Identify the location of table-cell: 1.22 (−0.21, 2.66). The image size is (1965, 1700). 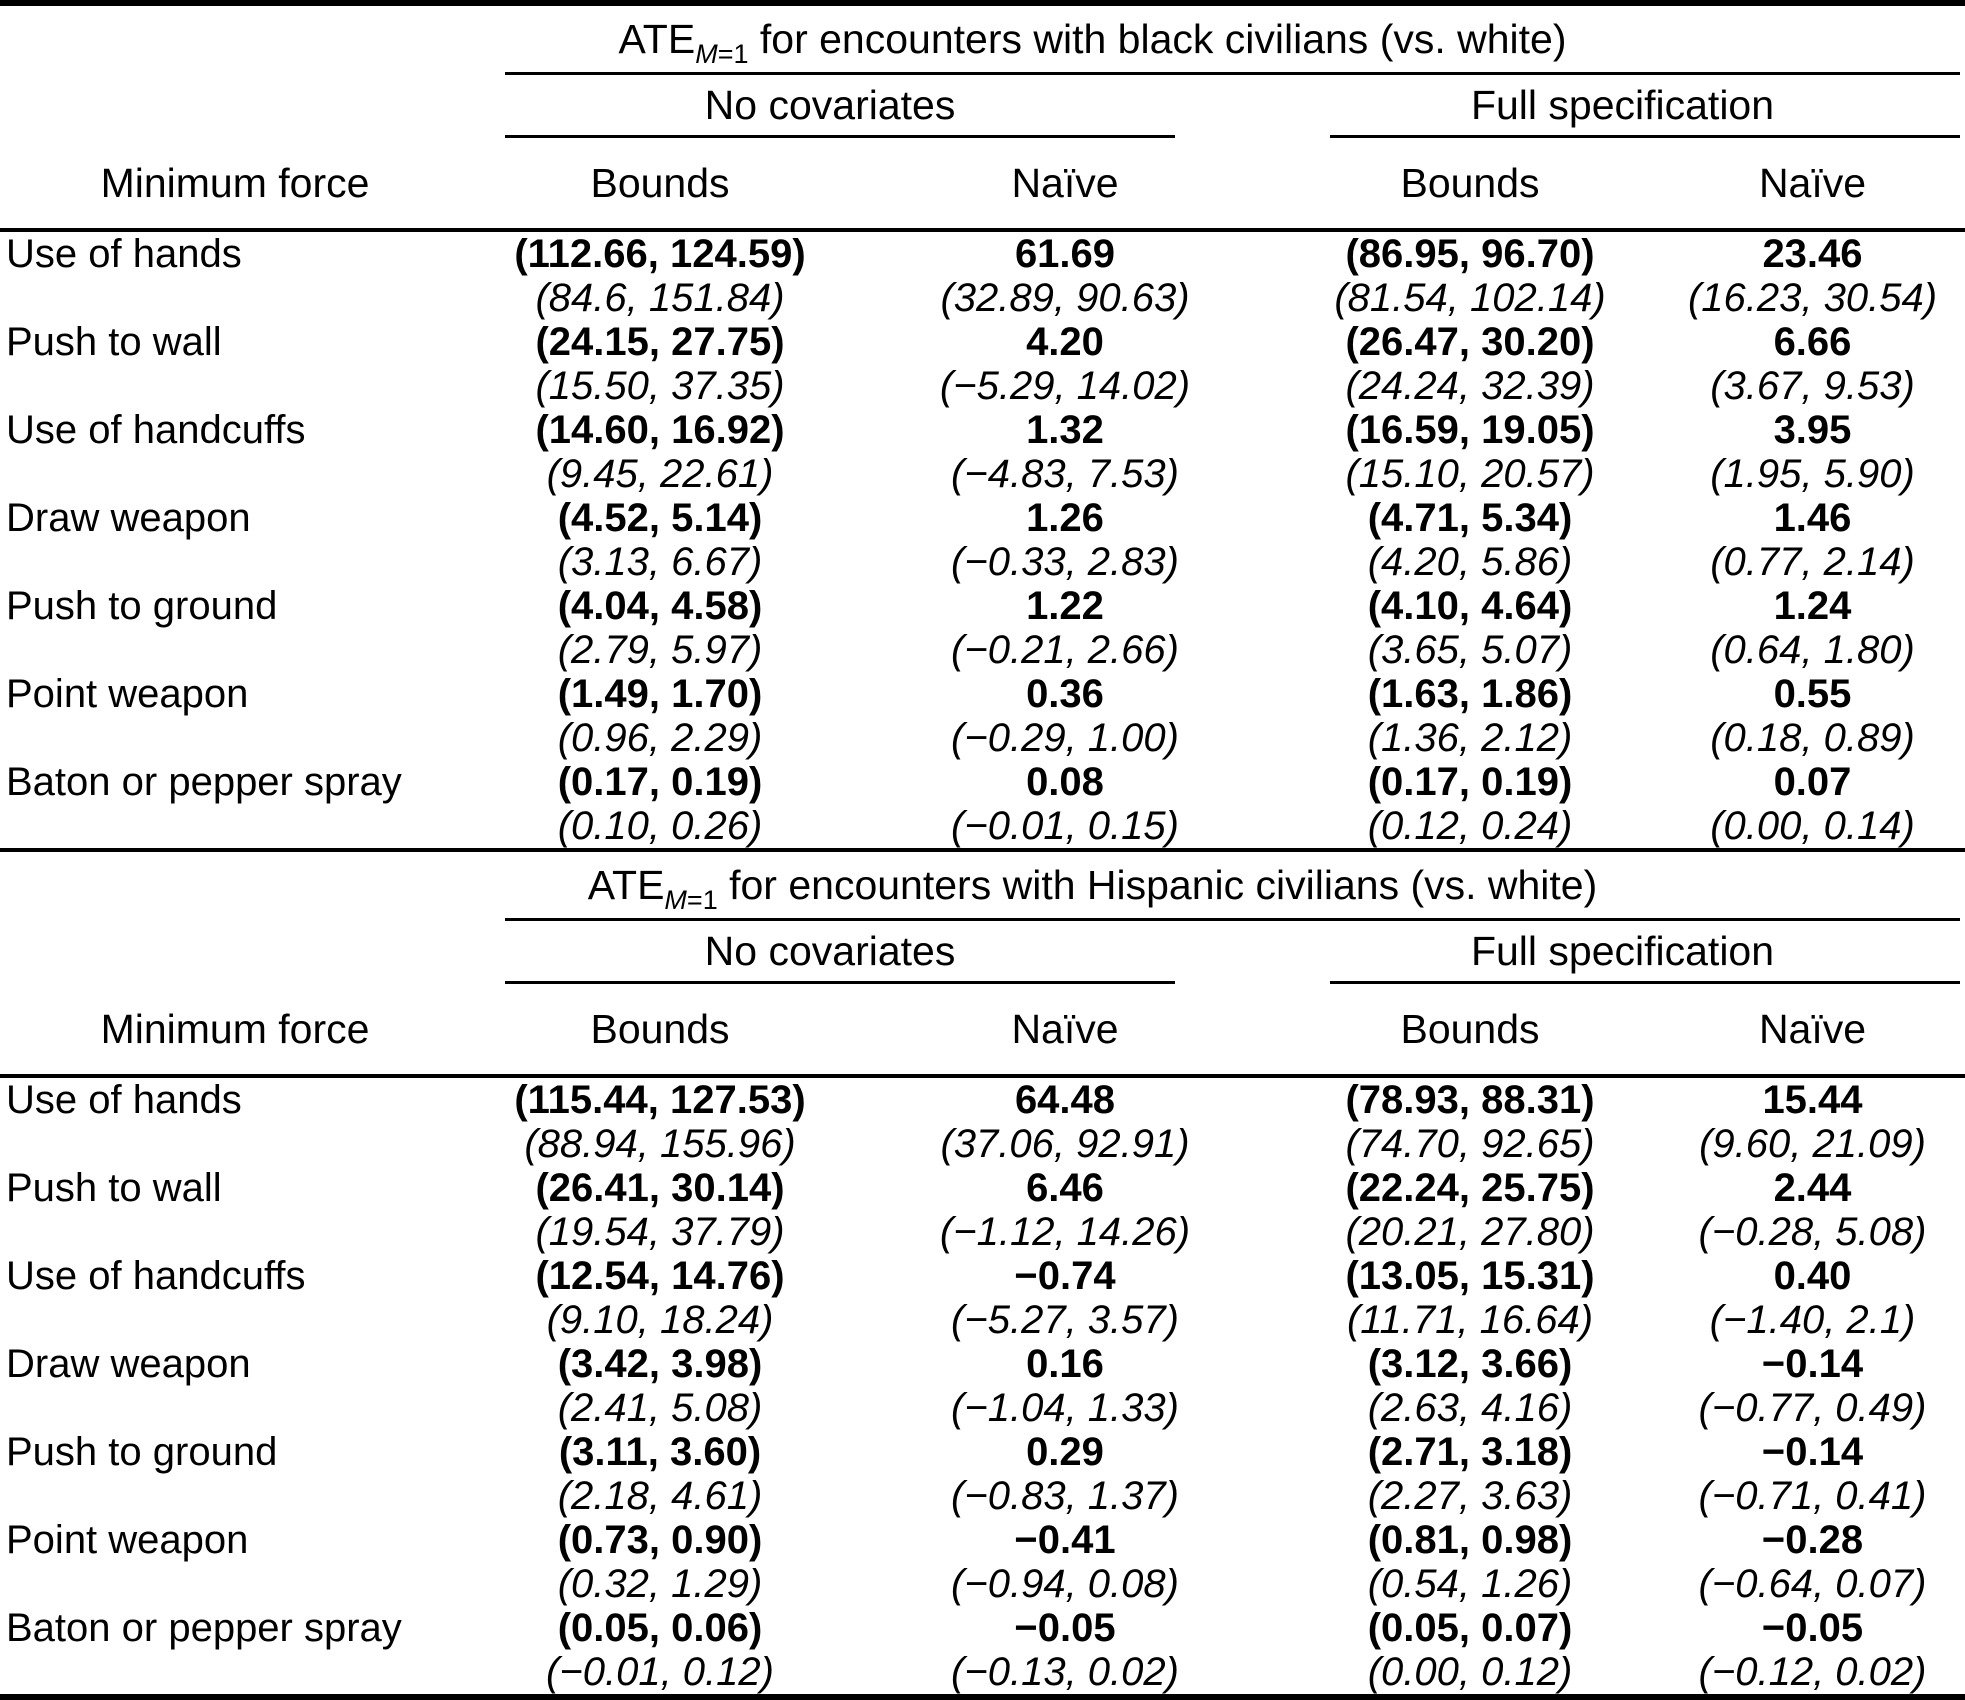
(1065, 628).